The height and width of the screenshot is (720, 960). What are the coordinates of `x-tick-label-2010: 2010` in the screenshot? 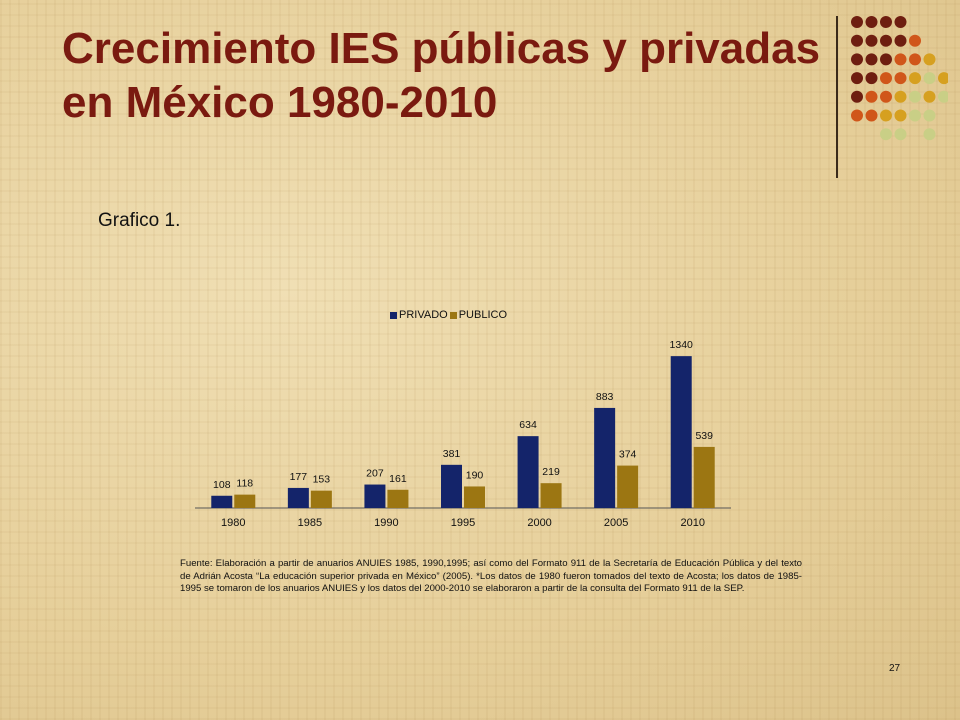 It's located at (692, 523).